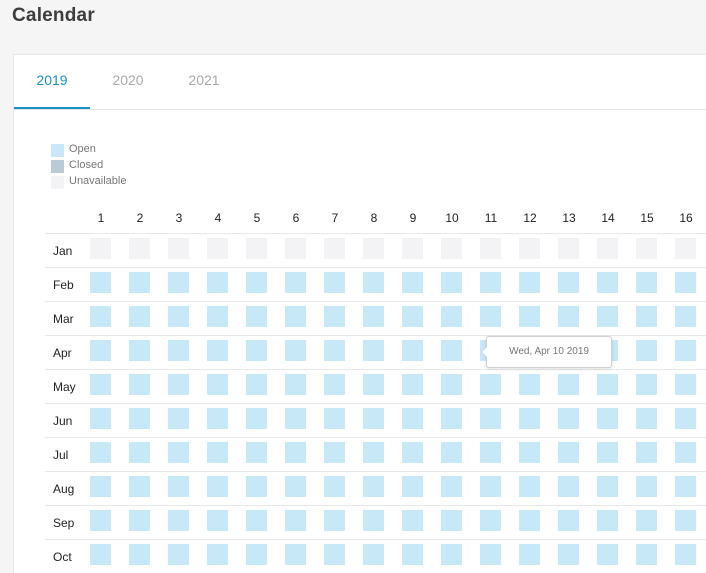  I want to click on tab-2019: 2019, so click(52, 80).